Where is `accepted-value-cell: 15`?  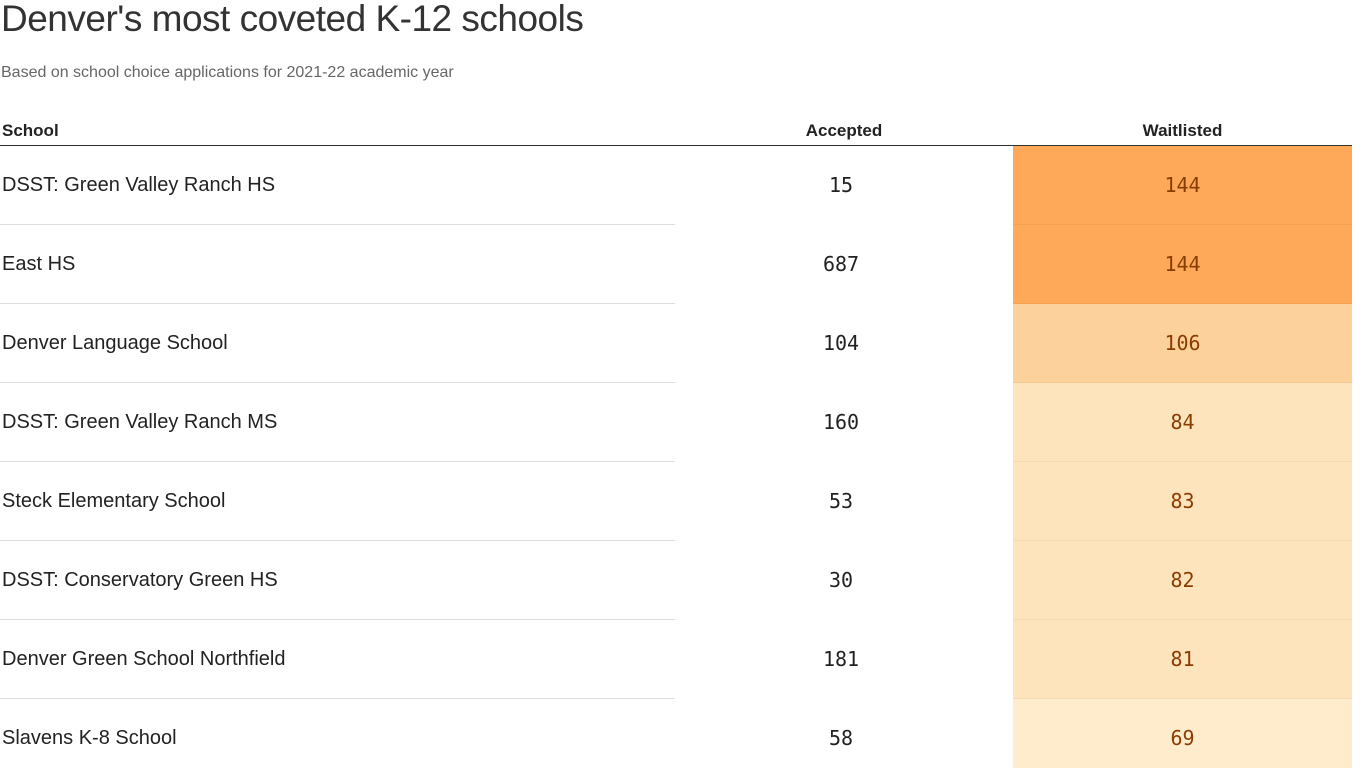
accepted-value-cell: 15 is located at coordinates (841, 185).